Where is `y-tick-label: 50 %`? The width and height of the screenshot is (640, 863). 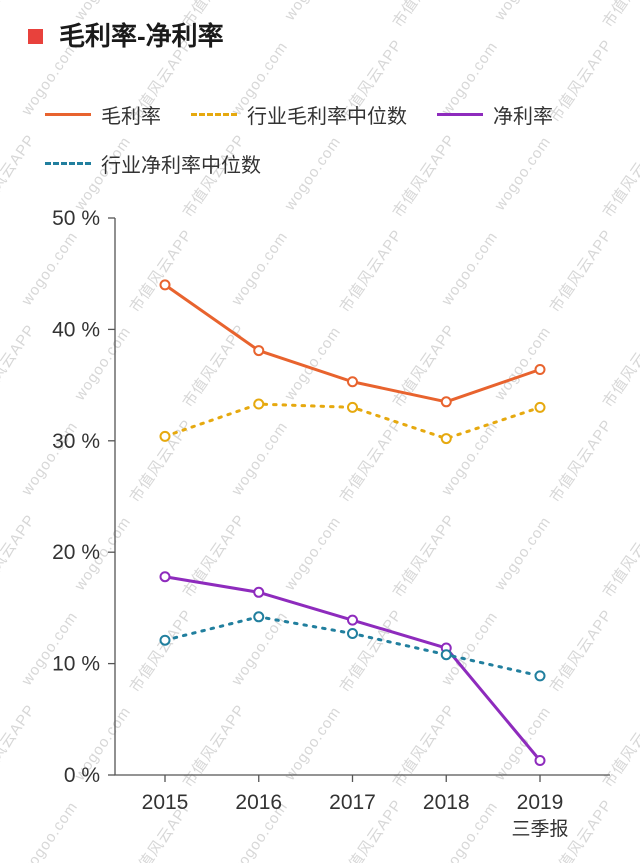
y-tick-label: 50 % is located at coordinates (76, 218).